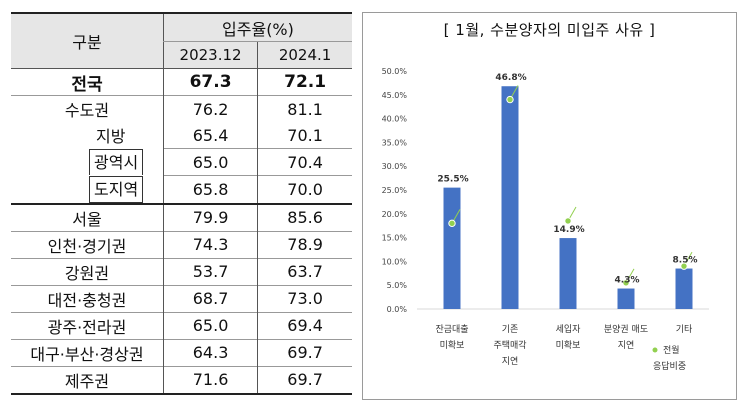 The image size is (745, 410). I want to click on table-row-daegu-busan-gyeongsang: 대구·부산·경상권 64.3 69.7, so click(181, 352).